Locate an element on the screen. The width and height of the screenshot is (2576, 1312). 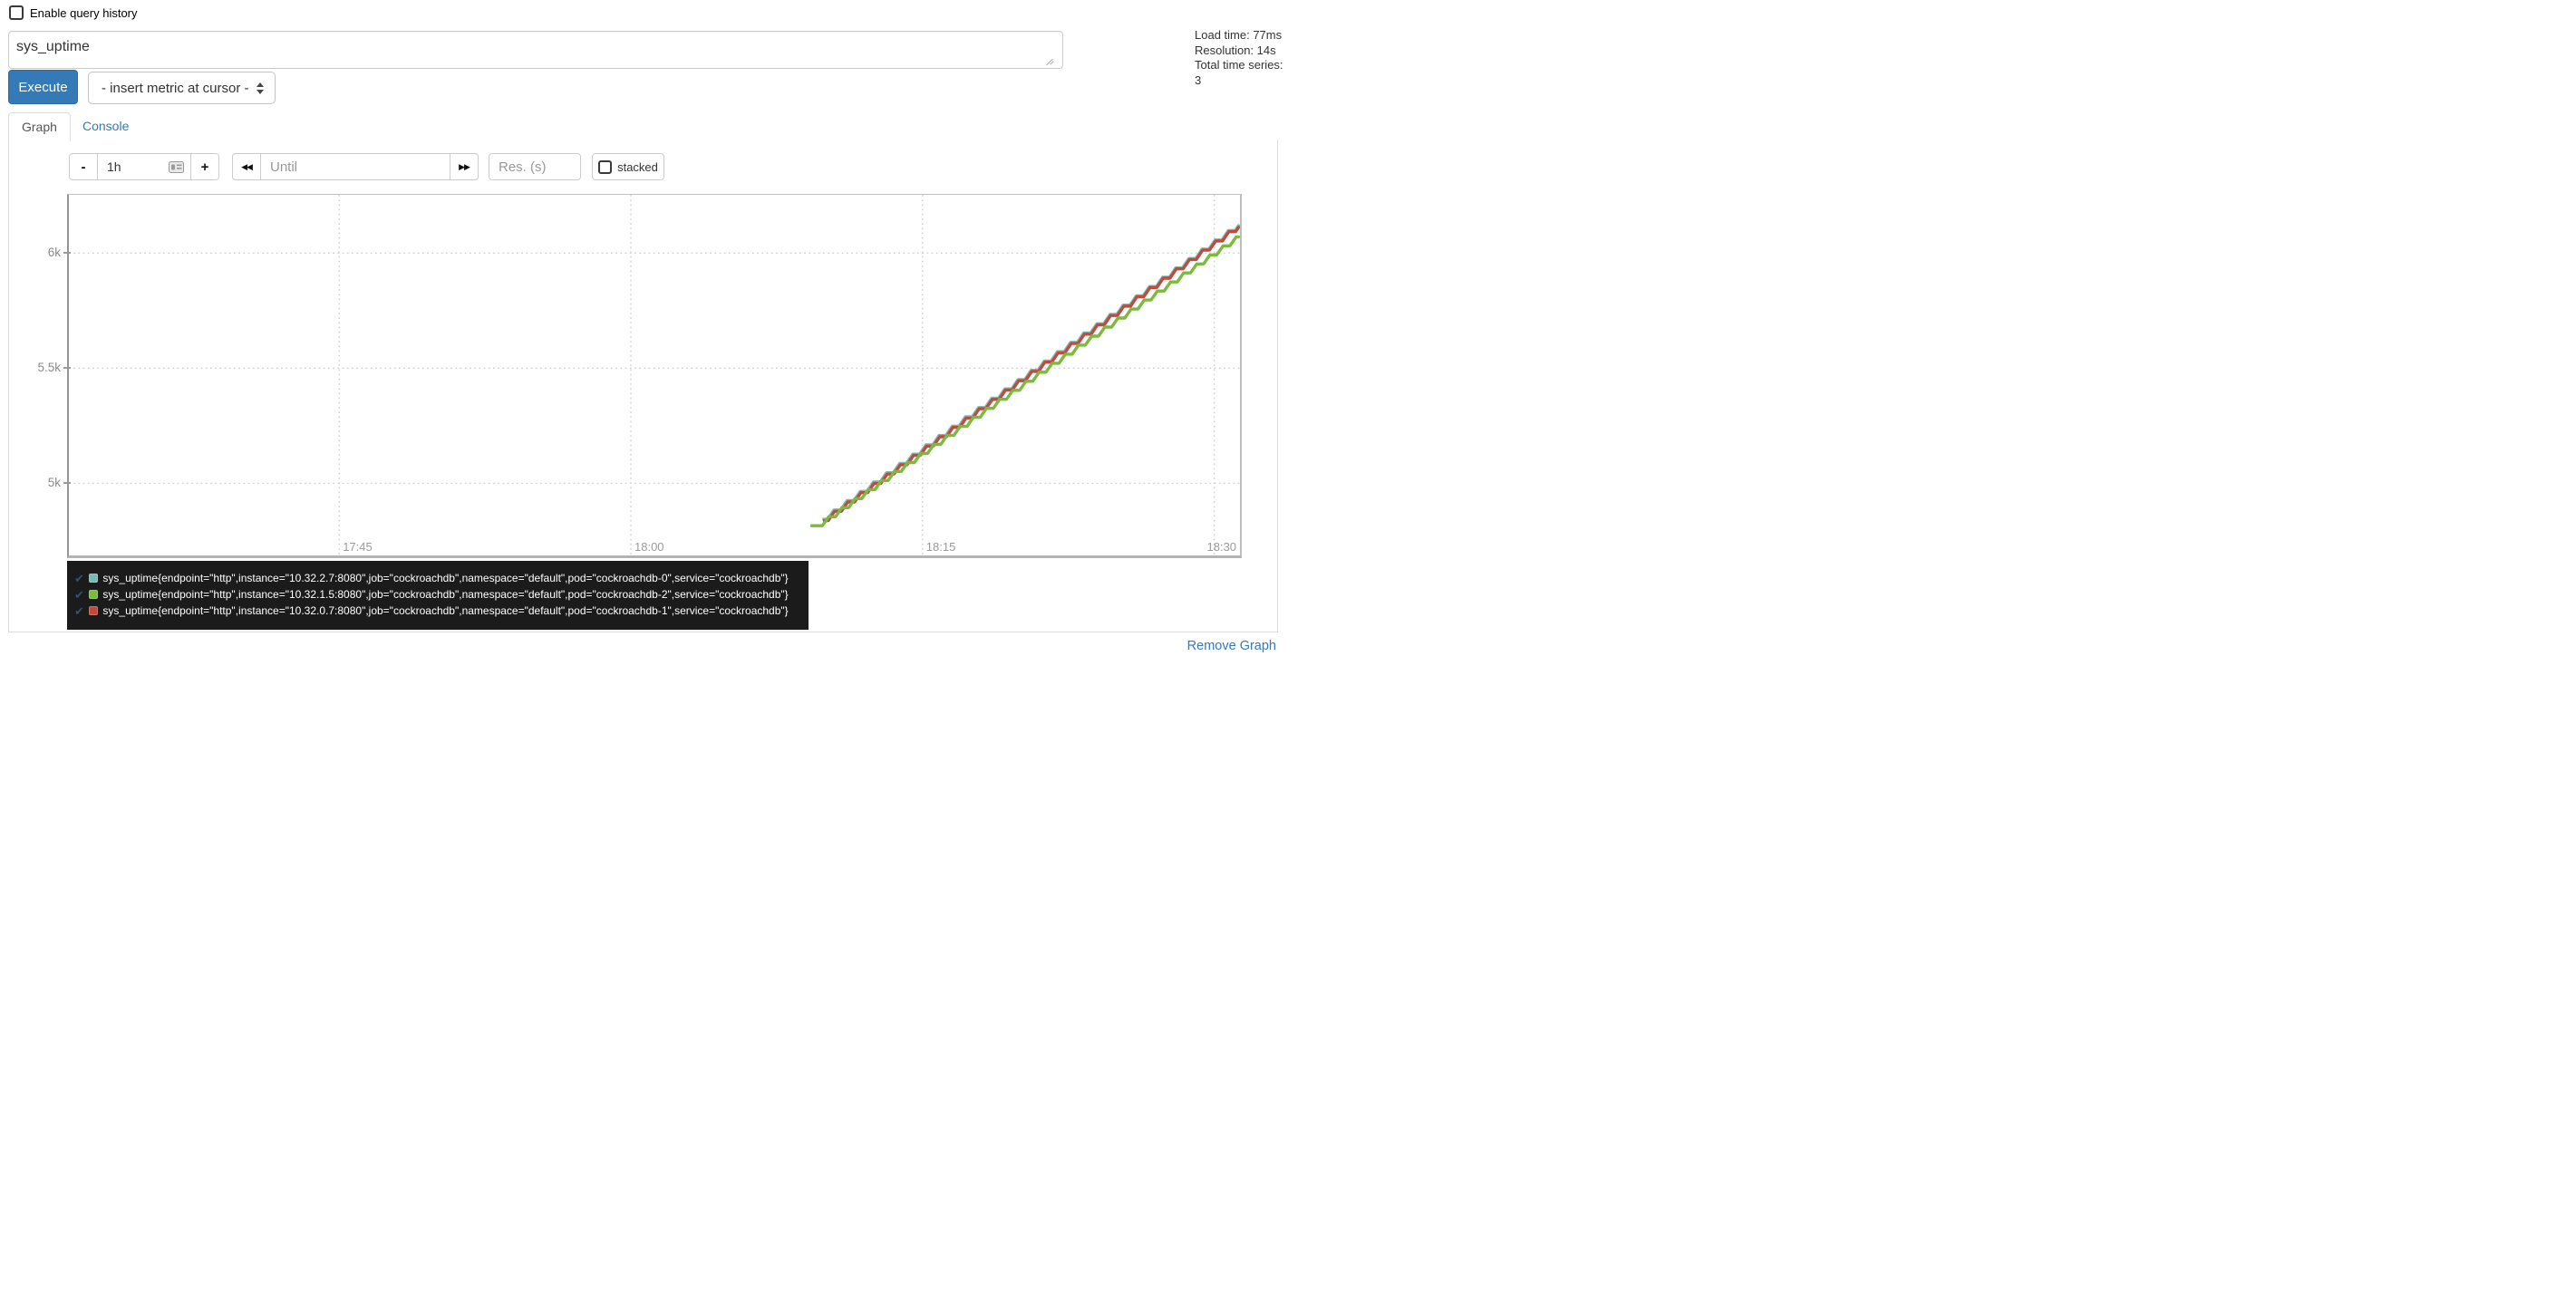
load-time: Load time: 77ms is located at coordinates (1239, 35).